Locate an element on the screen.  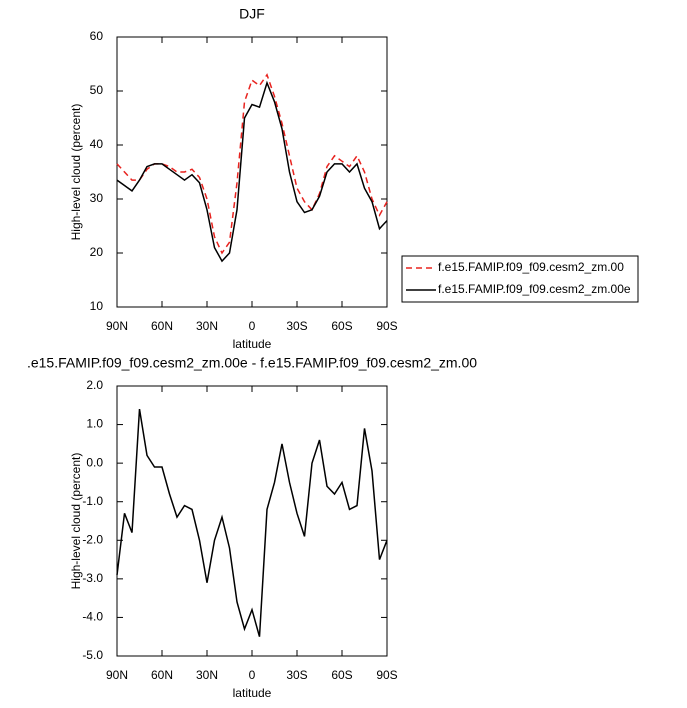
y-tick-label: 50 is located at coordinates (97, 90).